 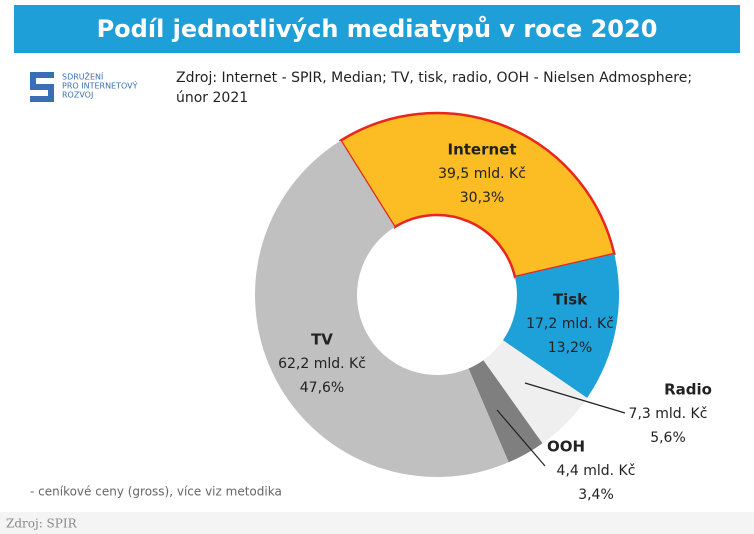 I want to click on chart-title: Podíl jednotlivých mediatypů v roce 2020, so click(x=377, y=29).